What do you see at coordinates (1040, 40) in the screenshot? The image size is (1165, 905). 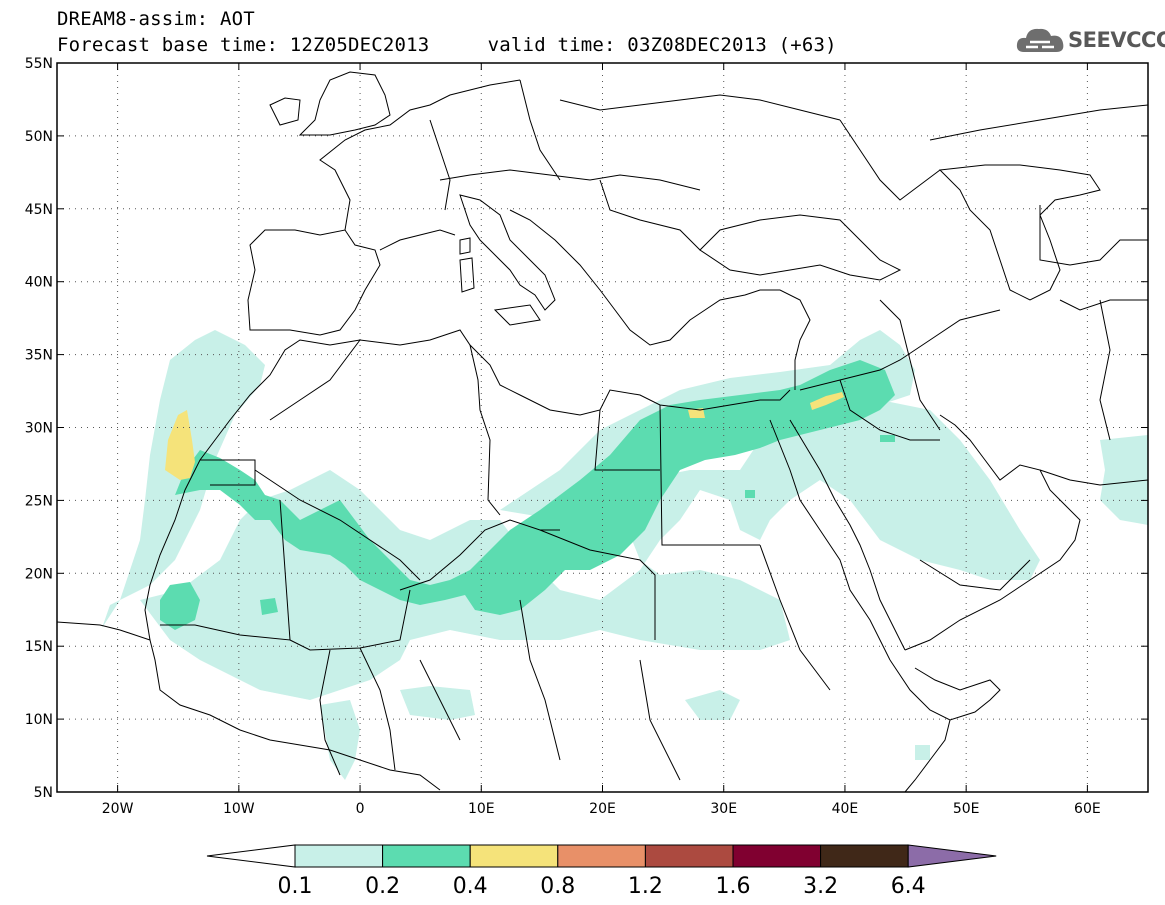 I see `cloud-logo-icon` at bounding box center [1040, 40].